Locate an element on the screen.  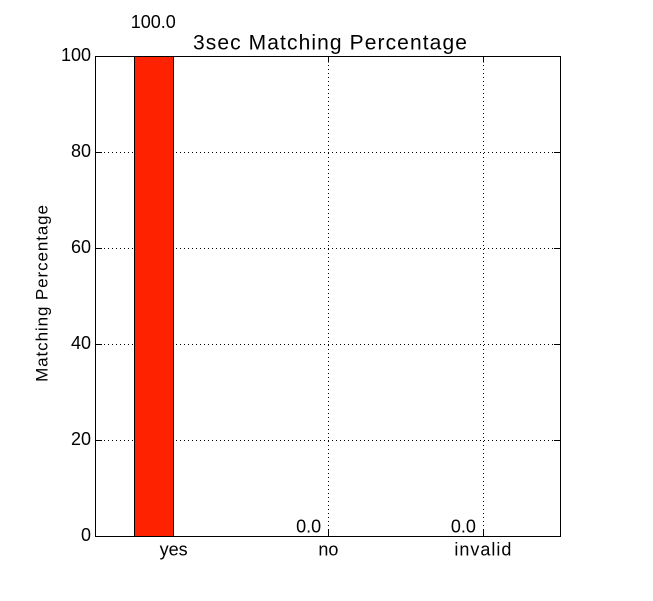
svg-text: no is located at coordinates (328, 550).